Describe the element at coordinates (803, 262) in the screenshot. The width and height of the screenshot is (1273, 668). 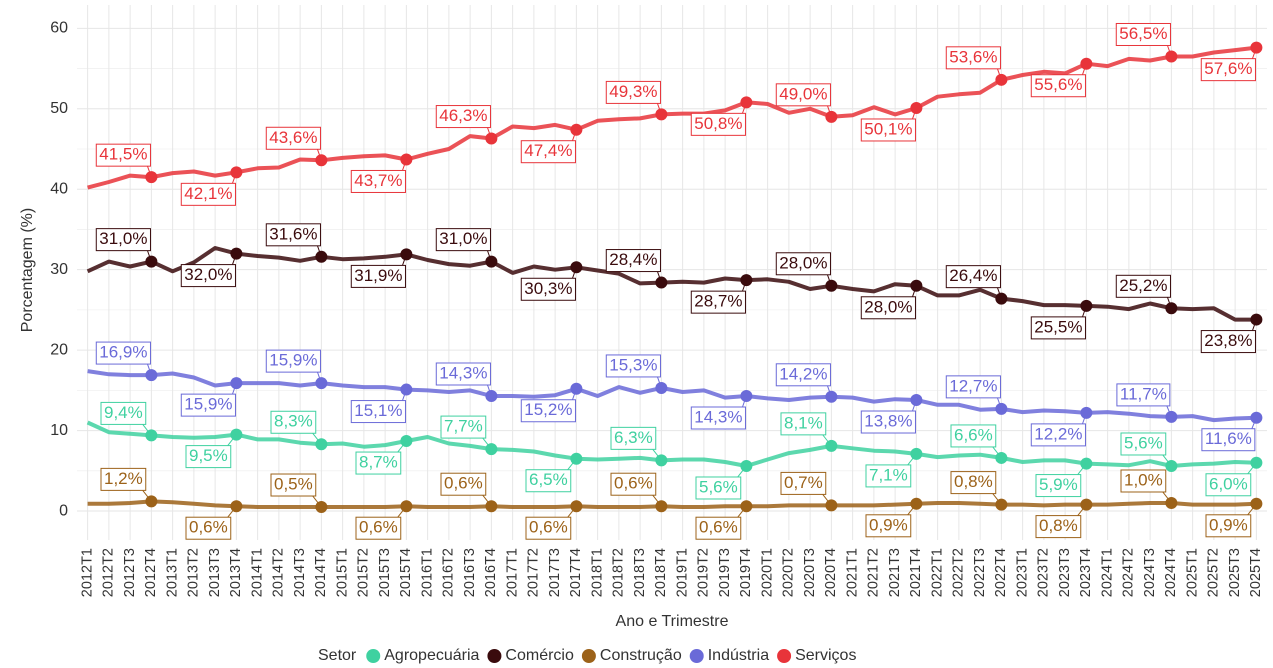
I see `data-label: 28,0%` at that location.